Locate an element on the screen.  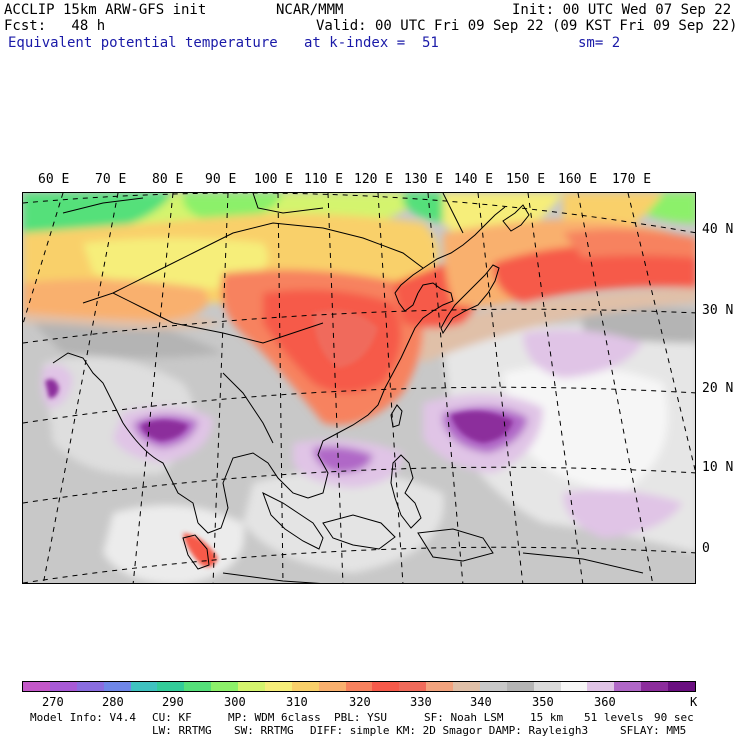
model-info-sf: SF: Noah LSM is located at coordinates (464, 717).